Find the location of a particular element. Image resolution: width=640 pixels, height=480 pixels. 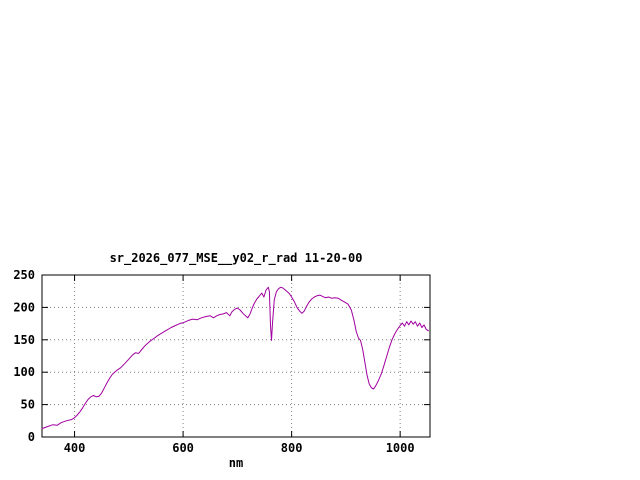

x-tick-label: 600 is located at coordinates (183, 448).